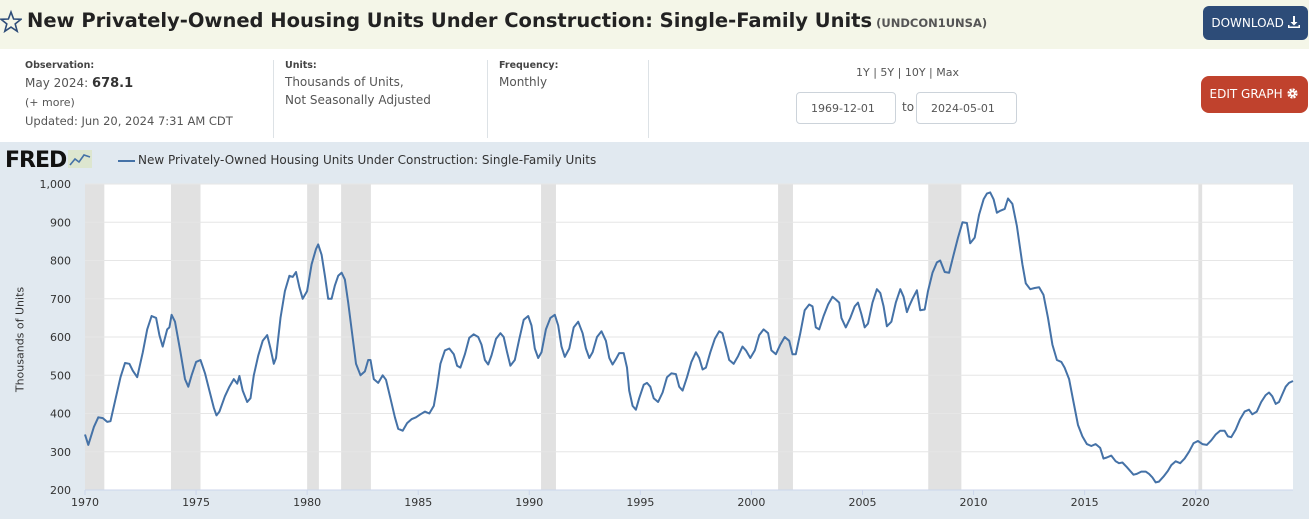  I want to click on x-tick-label: 1975, so click(196, 502).